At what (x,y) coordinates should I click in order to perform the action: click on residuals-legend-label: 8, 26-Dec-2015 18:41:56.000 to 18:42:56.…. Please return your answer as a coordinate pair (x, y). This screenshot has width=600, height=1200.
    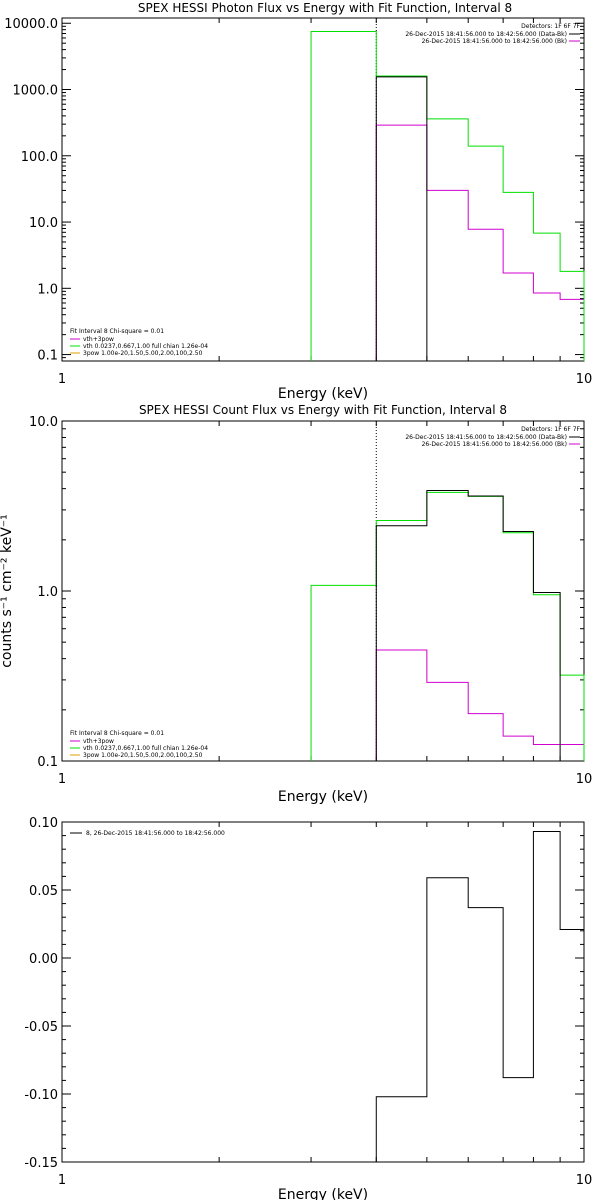
    Looking at the image, I should click on (155, 833).